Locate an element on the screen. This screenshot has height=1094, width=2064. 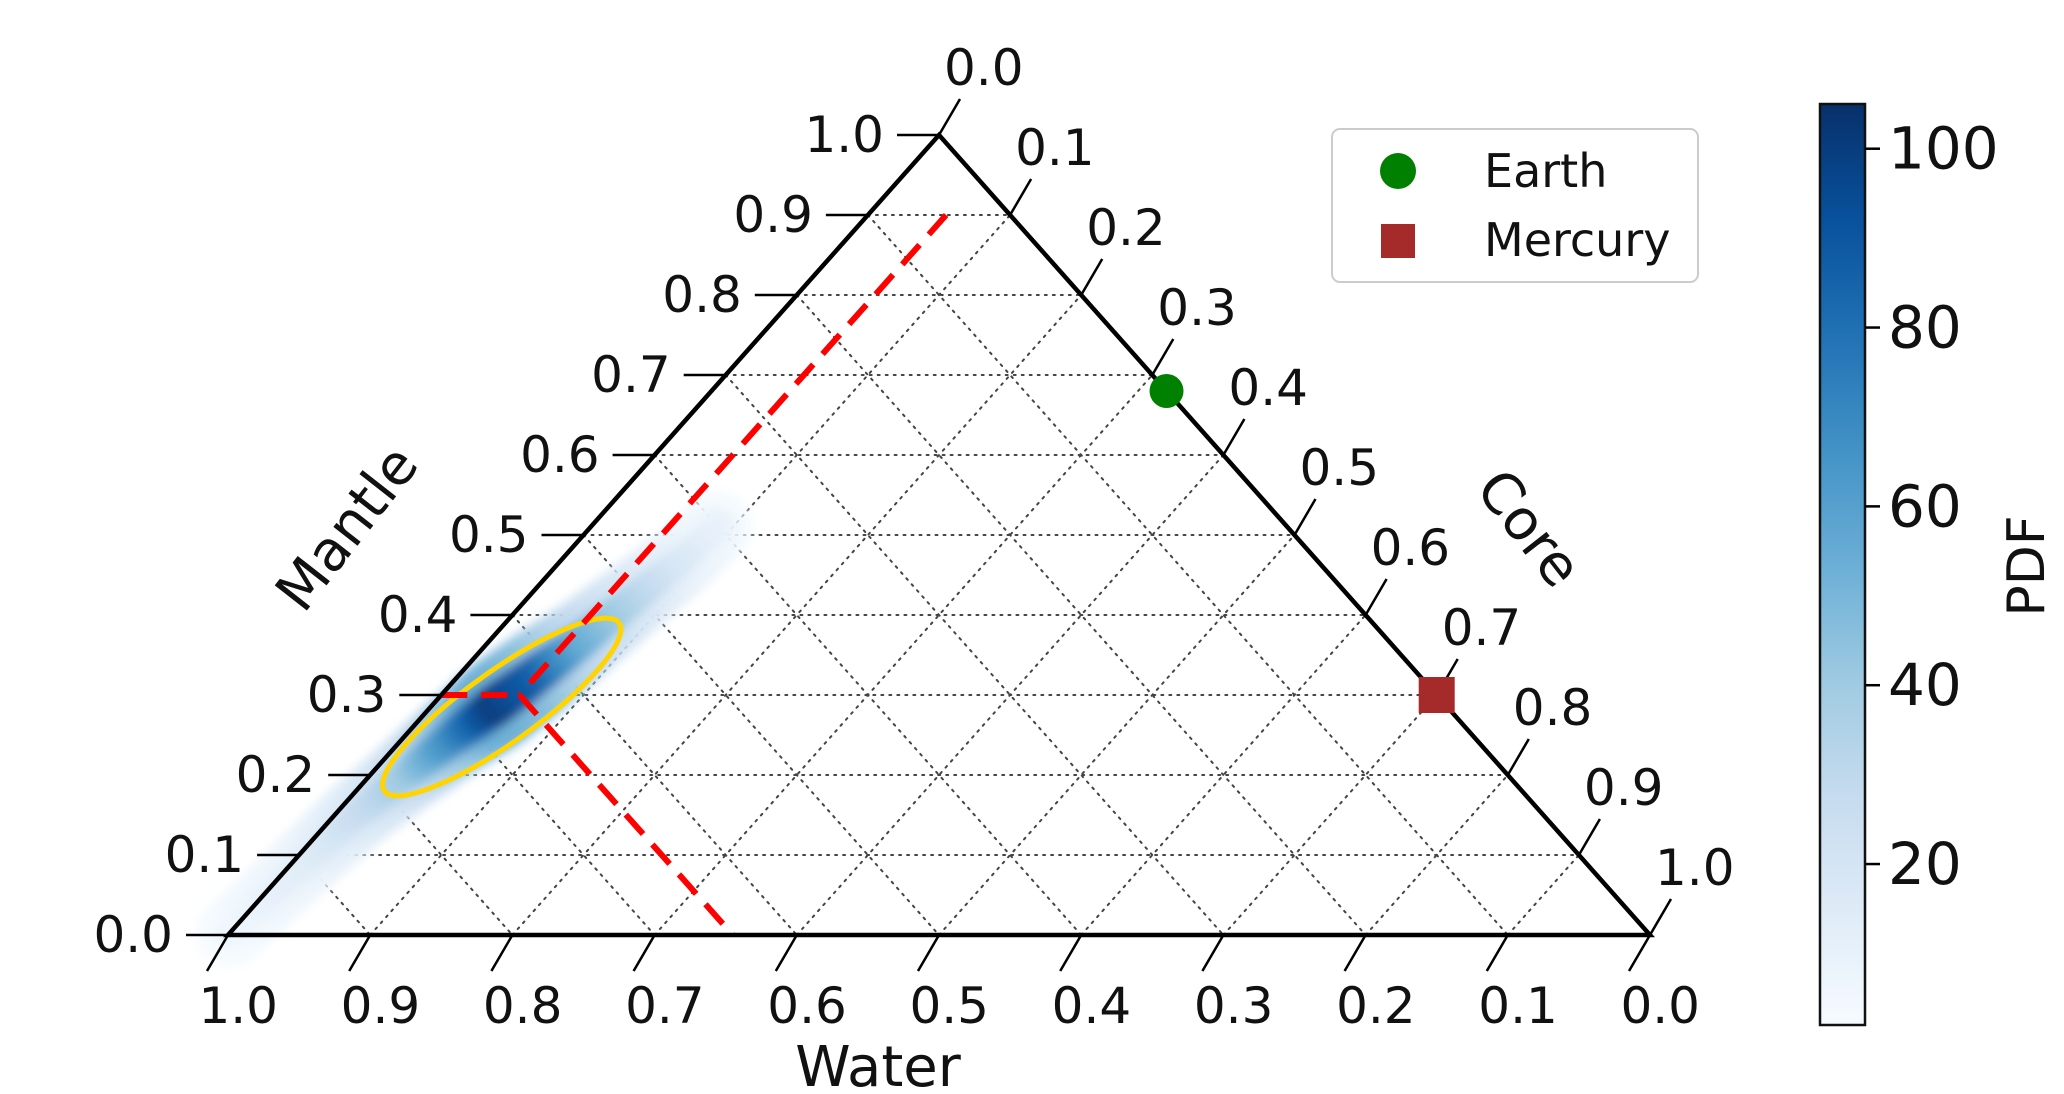
water-tick-label: 0.5 is located at coordinates (949, 1006).